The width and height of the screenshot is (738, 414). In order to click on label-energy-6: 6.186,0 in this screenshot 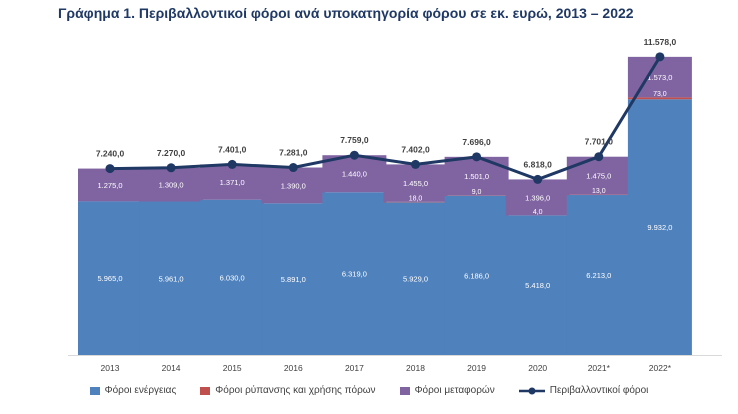, I will do `click(476, 275)`.